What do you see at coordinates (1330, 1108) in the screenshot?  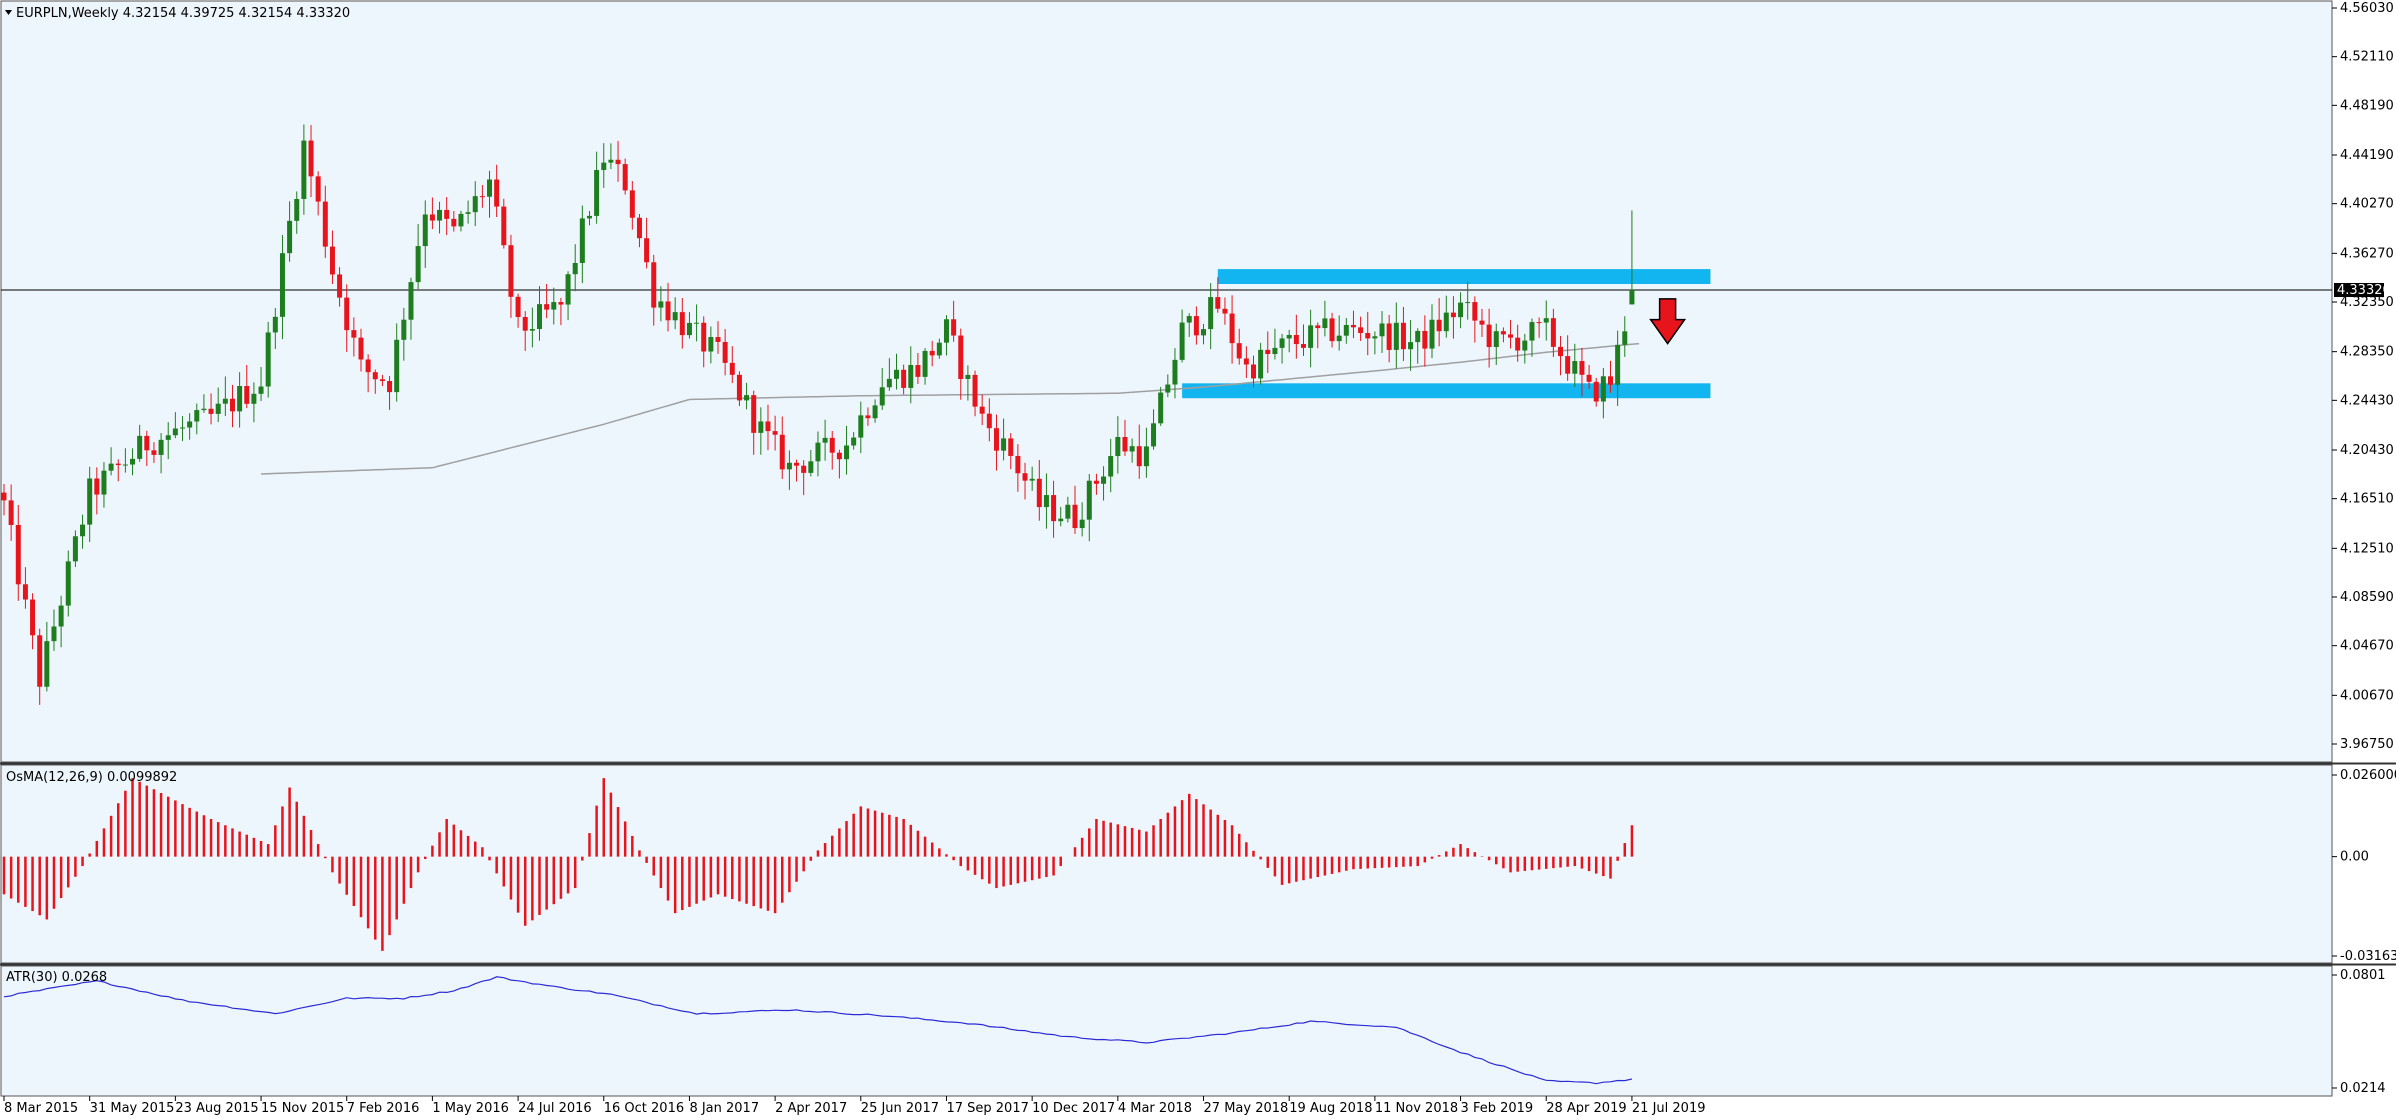 I see `time-tick-label: 19 Aug 2018` at bounding box center [1330, 1108].